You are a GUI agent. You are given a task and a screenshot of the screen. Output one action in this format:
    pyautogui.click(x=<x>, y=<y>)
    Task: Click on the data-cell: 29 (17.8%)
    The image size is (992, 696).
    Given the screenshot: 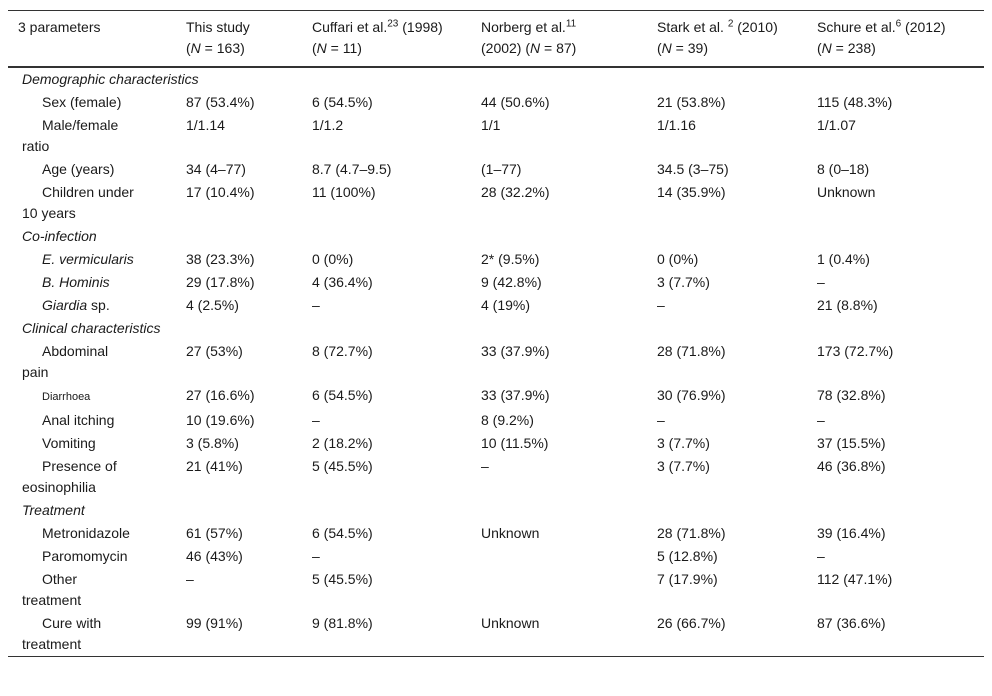 What is the action you would take?
    pyautogui.click(x=220, y=282)
    